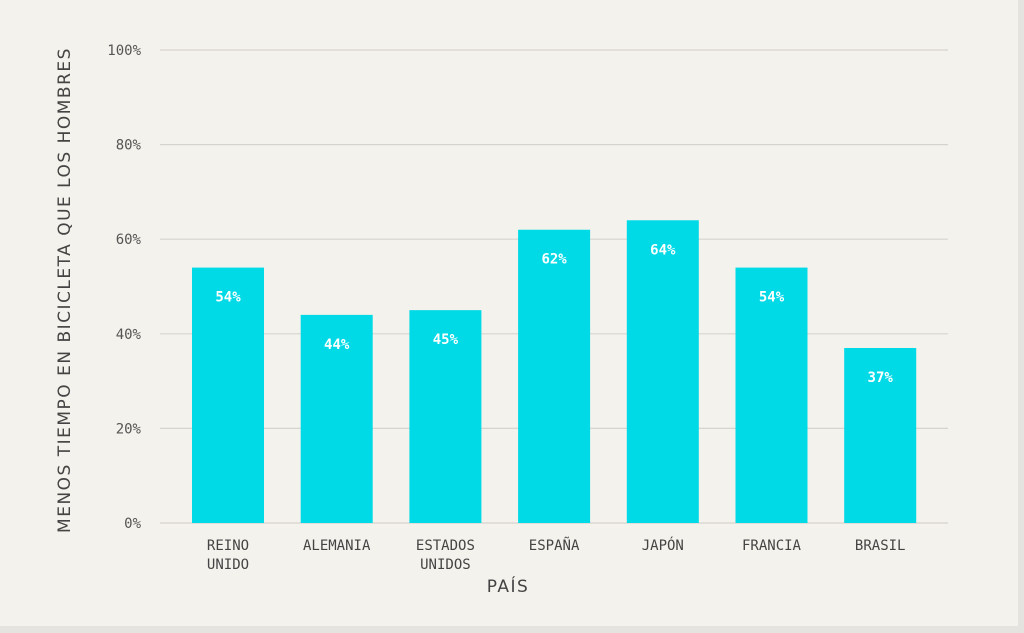 The height and width of the screenshot is (633, 1024). I want to click on y-tick-label: 0%, so click(132, 524).